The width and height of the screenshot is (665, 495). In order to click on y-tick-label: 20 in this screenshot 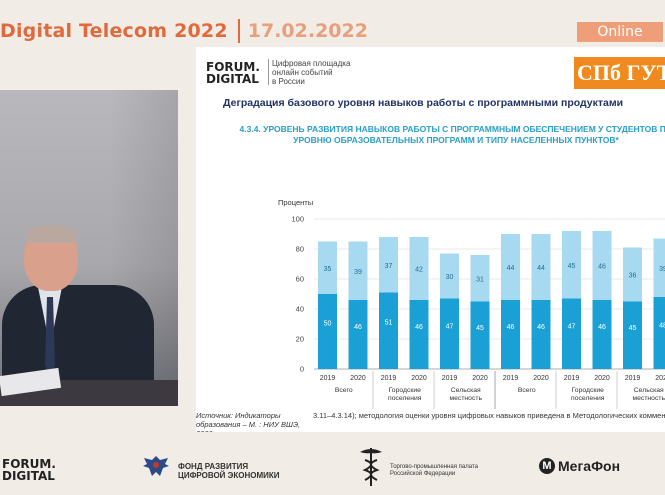, I will do `click(300, 339)`.